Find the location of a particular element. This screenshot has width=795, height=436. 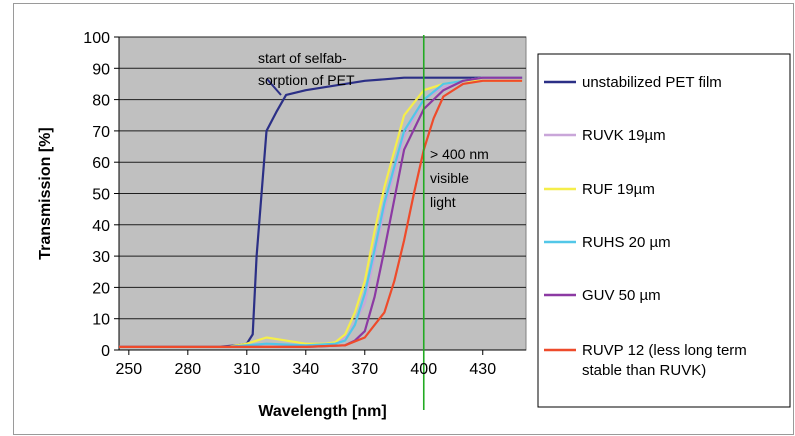

annotation-selfabsorption: start of selfab- is located at coordinates (302, 58).